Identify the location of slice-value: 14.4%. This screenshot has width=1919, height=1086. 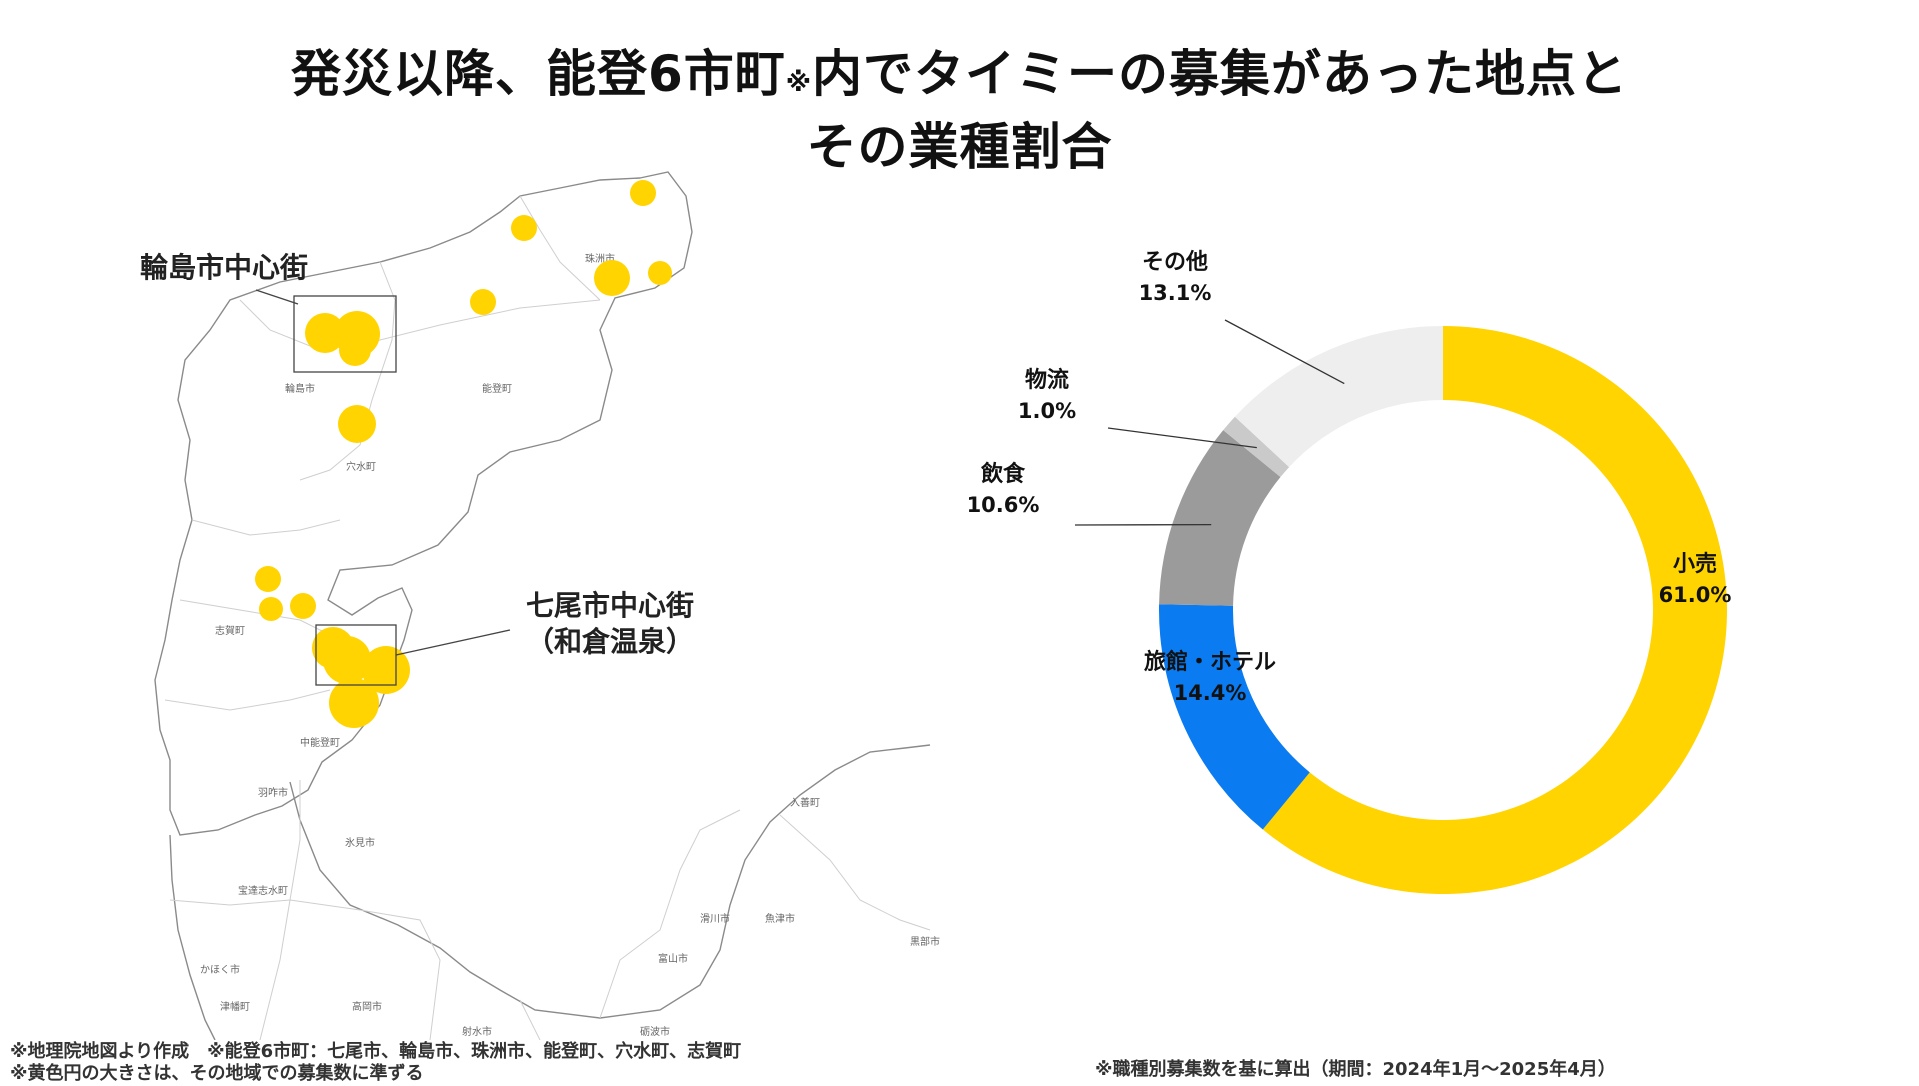
(1210, 693).